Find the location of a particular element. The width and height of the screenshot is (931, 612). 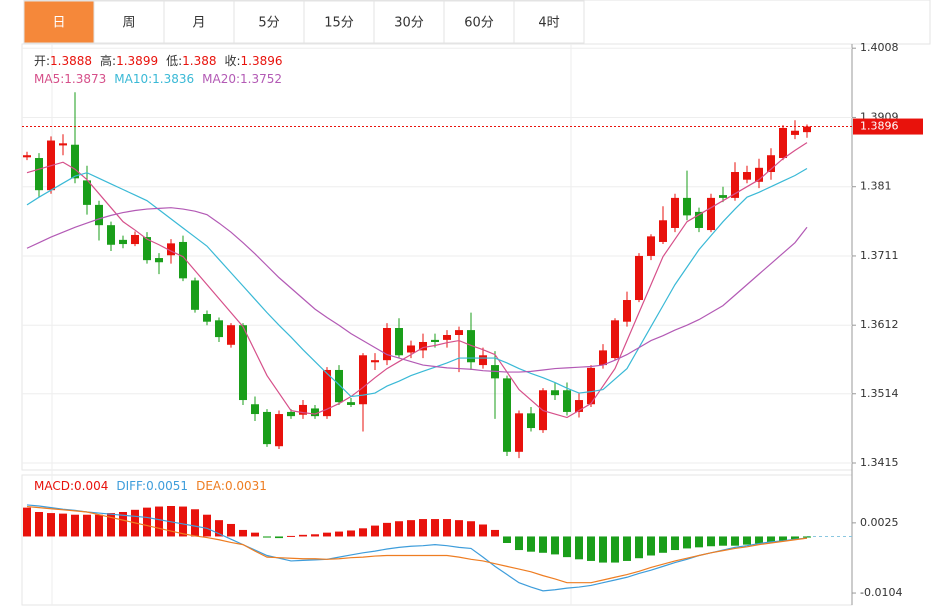

tab-label: 60分 is located at coordinates (479, 23).